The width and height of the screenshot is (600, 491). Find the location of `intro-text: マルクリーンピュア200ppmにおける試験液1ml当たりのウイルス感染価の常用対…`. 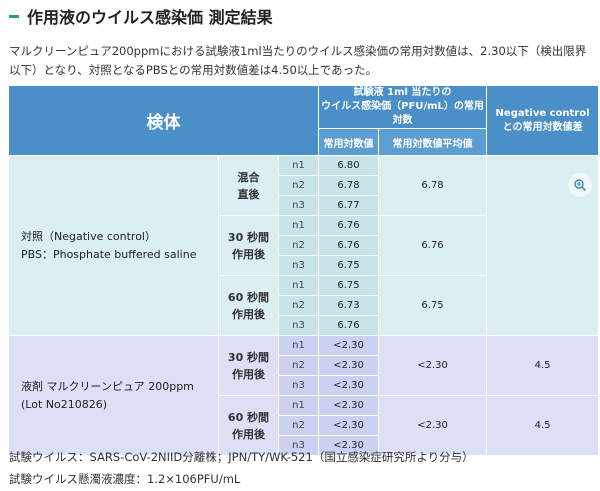

intro-text: マルクリーンピュア200ppmにおける試験液1ml当たりのウイルス感染価の常用対… is located at coordinates (298, 60).